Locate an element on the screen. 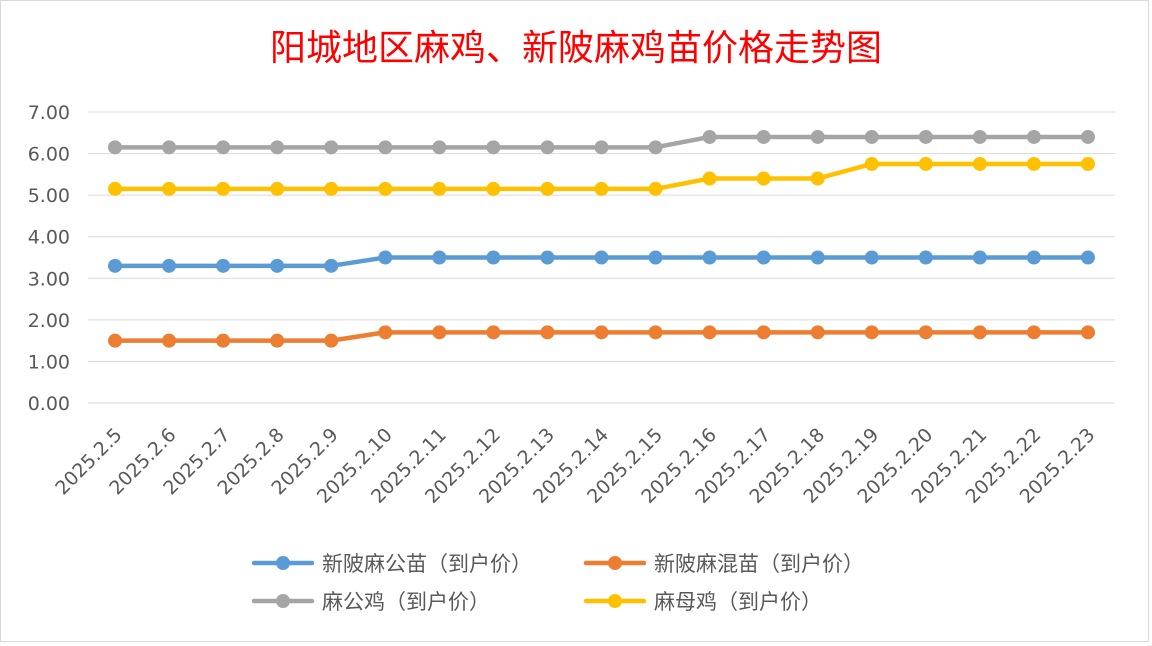 The height and width of the screenshot is (646, 1152). y-tick-label: 1.00 is located at coordinates (49, 362).